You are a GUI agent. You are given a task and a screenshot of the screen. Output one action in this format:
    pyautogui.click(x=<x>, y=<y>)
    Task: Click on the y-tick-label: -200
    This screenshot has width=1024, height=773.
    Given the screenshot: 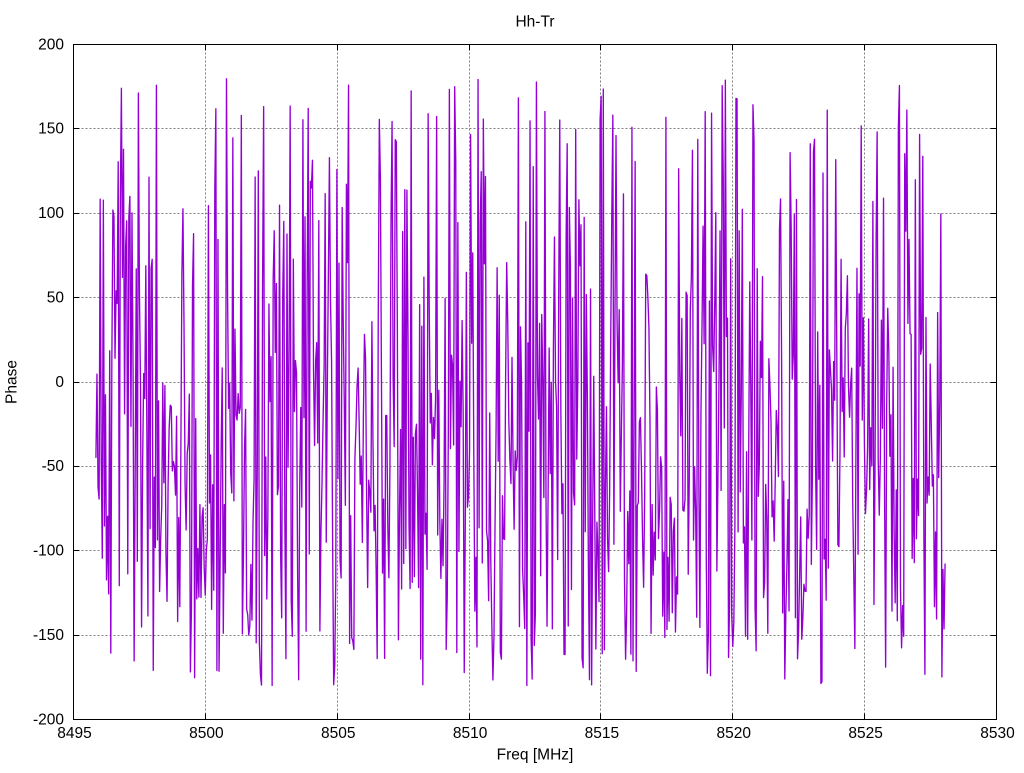 What is the action you would take?
    pyautogui.click(x=48, y=719)
    